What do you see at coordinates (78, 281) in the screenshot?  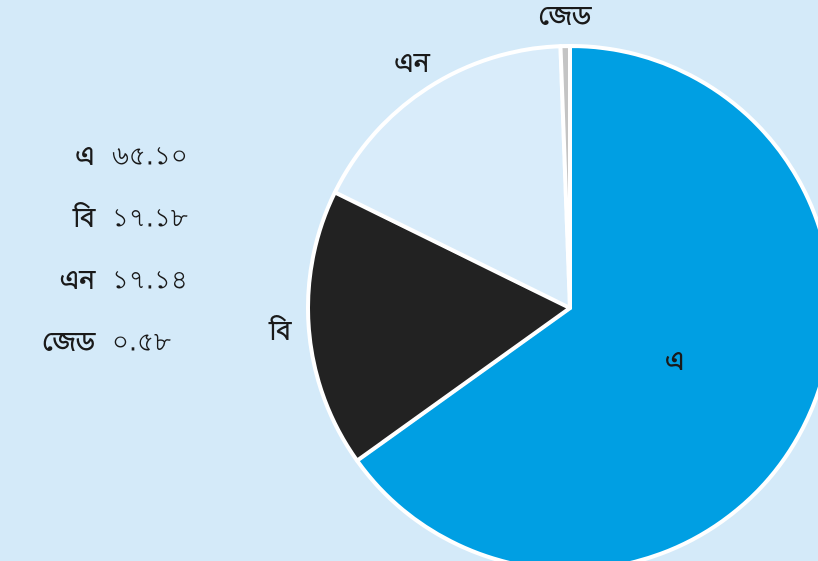 I see `legend-label: এন` at bounding box center [78, 281].